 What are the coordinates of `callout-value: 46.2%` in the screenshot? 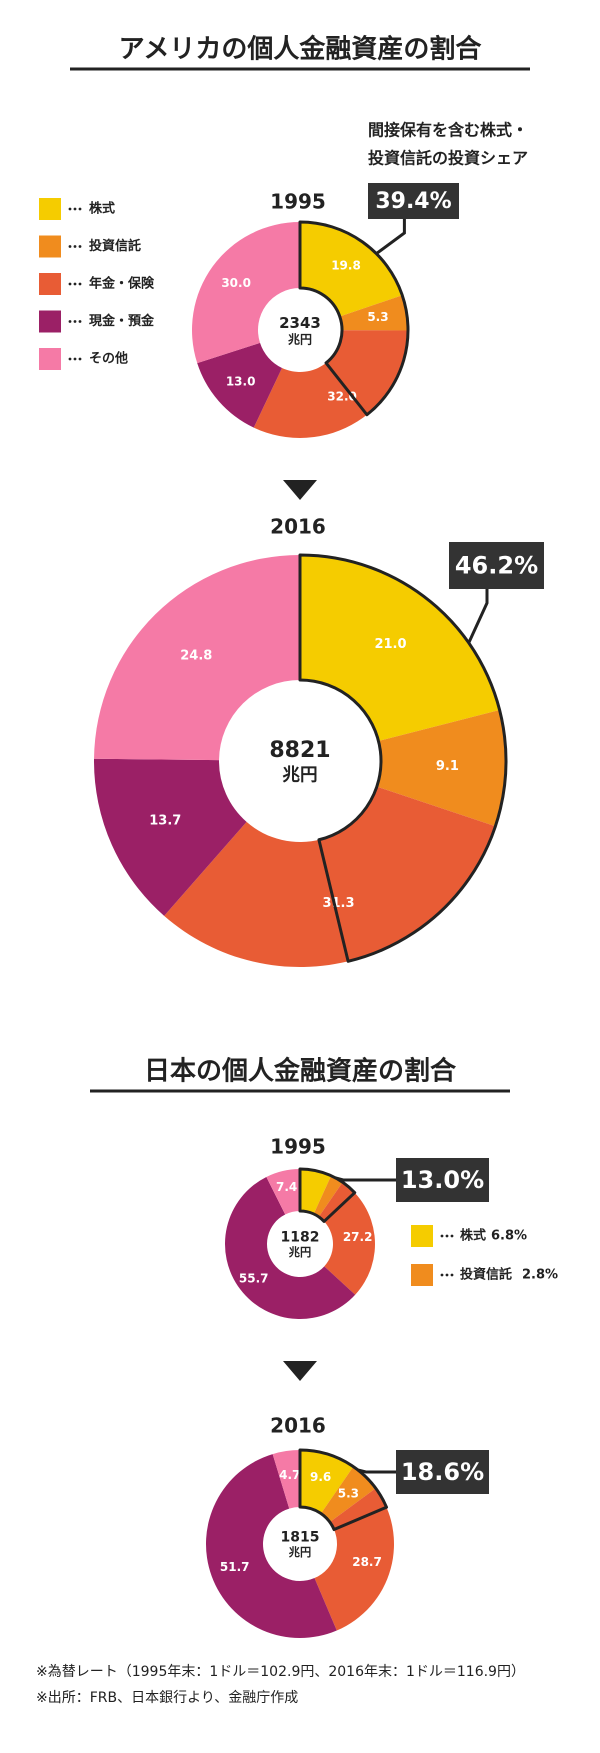 It's located at (496, 566).